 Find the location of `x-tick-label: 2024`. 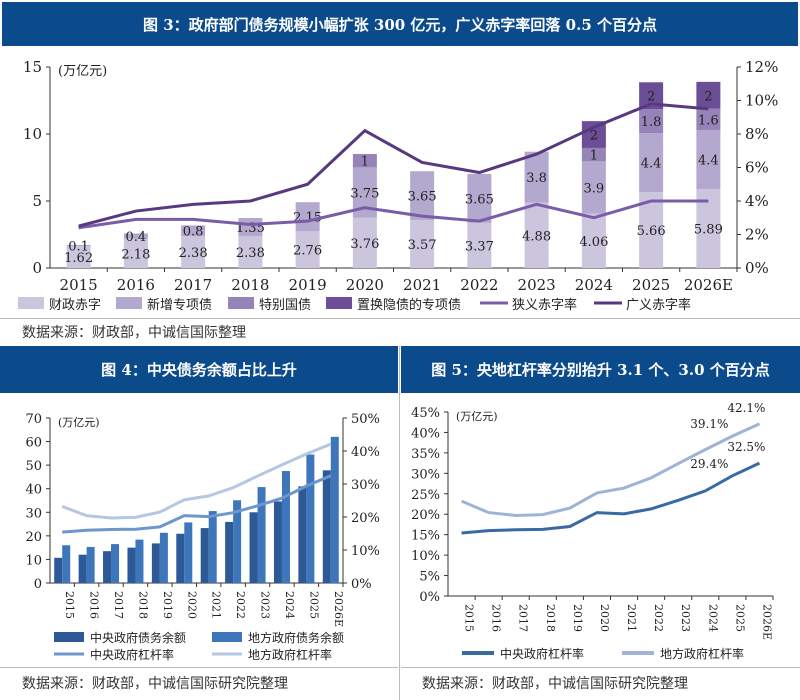

x-tick-label: 2024 is located at coordinates (712, 618).